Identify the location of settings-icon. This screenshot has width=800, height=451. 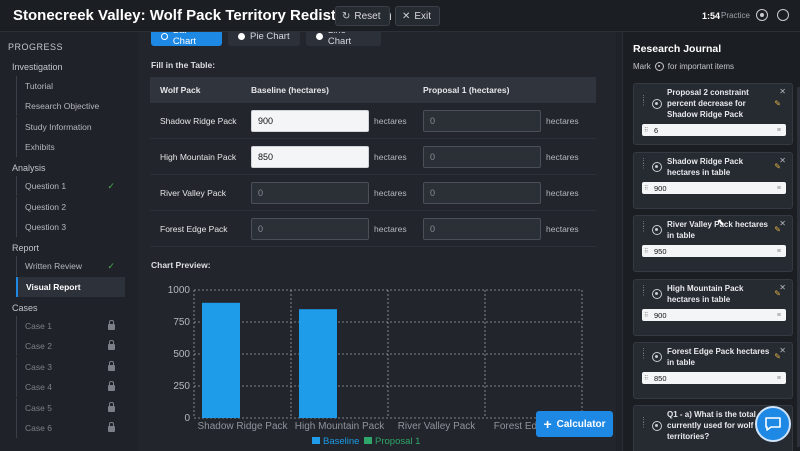
(783, 15).